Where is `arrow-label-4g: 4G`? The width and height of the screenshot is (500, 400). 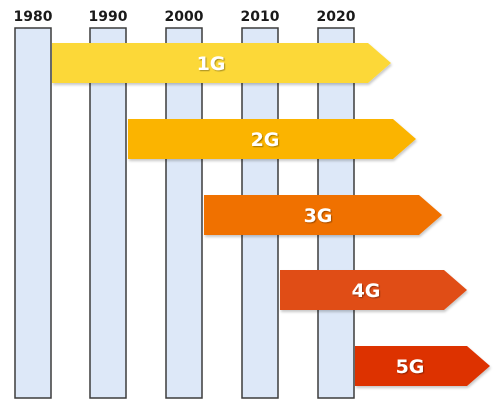 arrow-label-4g: 4G is located at coordinates (366, 291).